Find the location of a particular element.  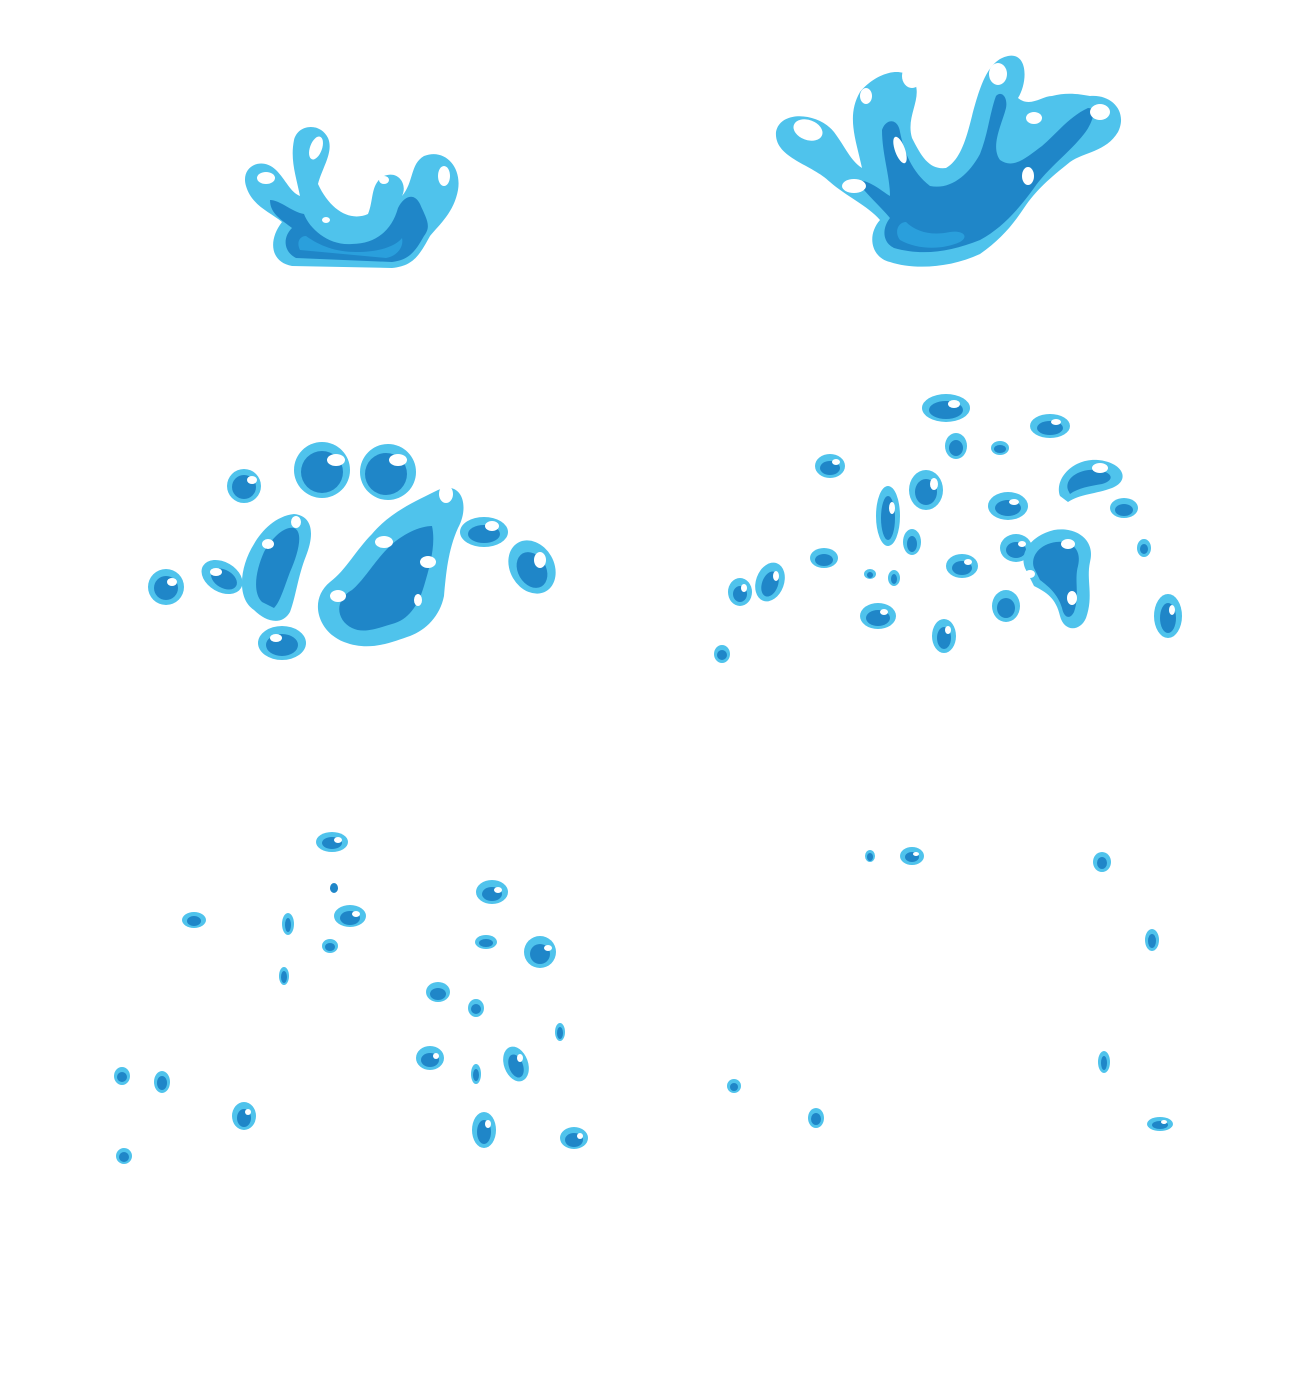

splash-crown-large is located at coordinates (948, 161).